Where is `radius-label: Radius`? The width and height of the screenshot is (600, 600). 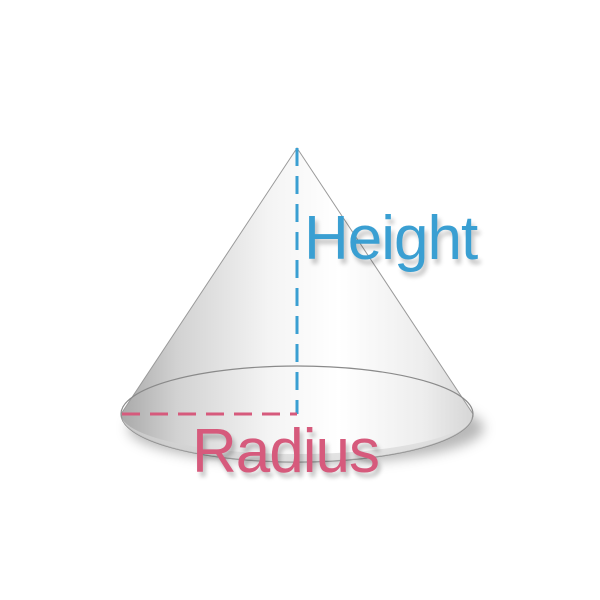
radius-label: Radius is located at coordinates (286, 451).